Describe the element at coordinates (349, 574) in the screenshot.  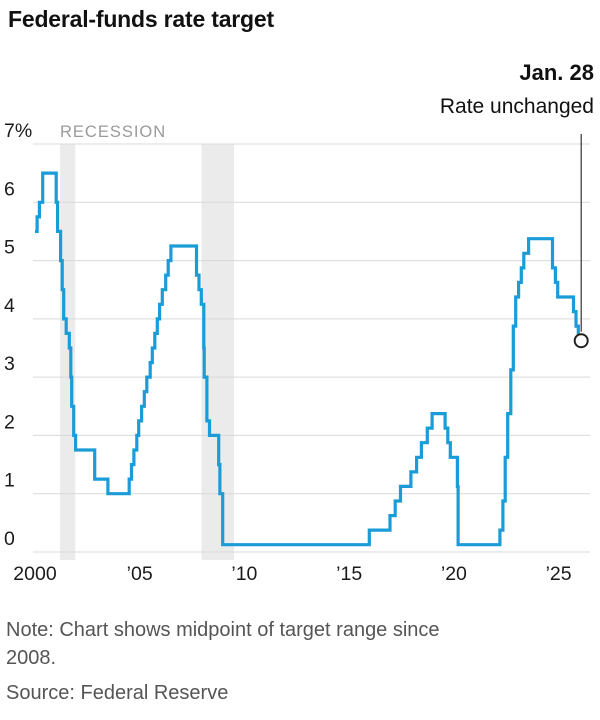
I see `x-axis-tick-label: ’15` at that location.